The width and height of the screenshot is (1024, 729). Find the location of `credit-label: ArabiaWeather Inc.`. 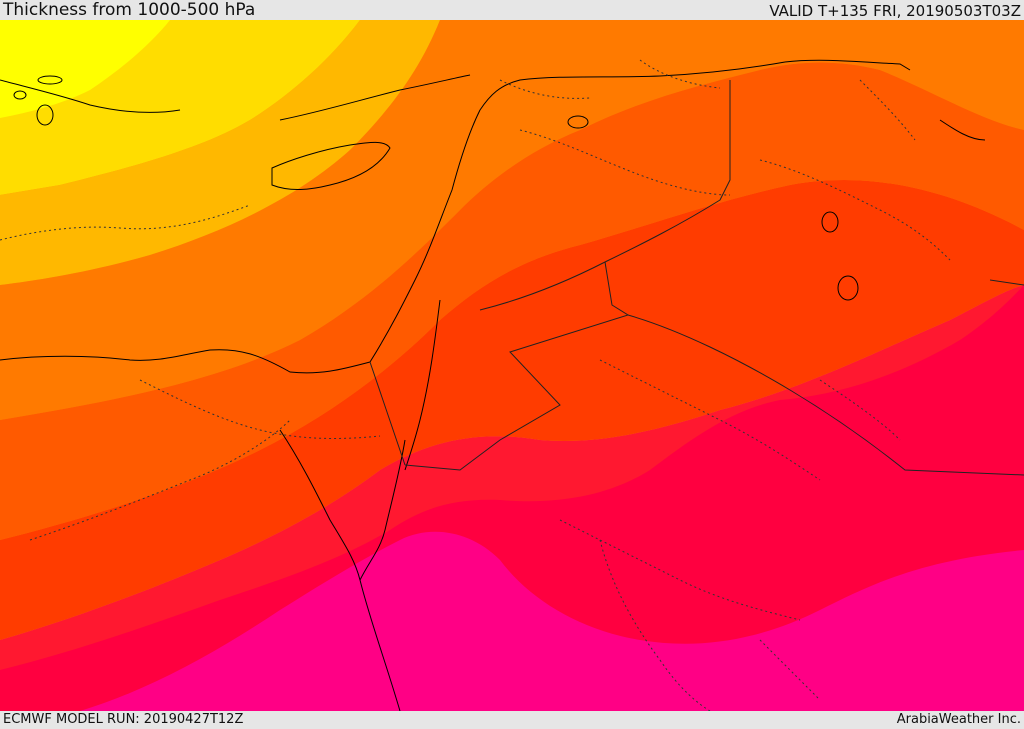

credit-label: ArabiaWeather Inc. is located at coordinates (958, 719).